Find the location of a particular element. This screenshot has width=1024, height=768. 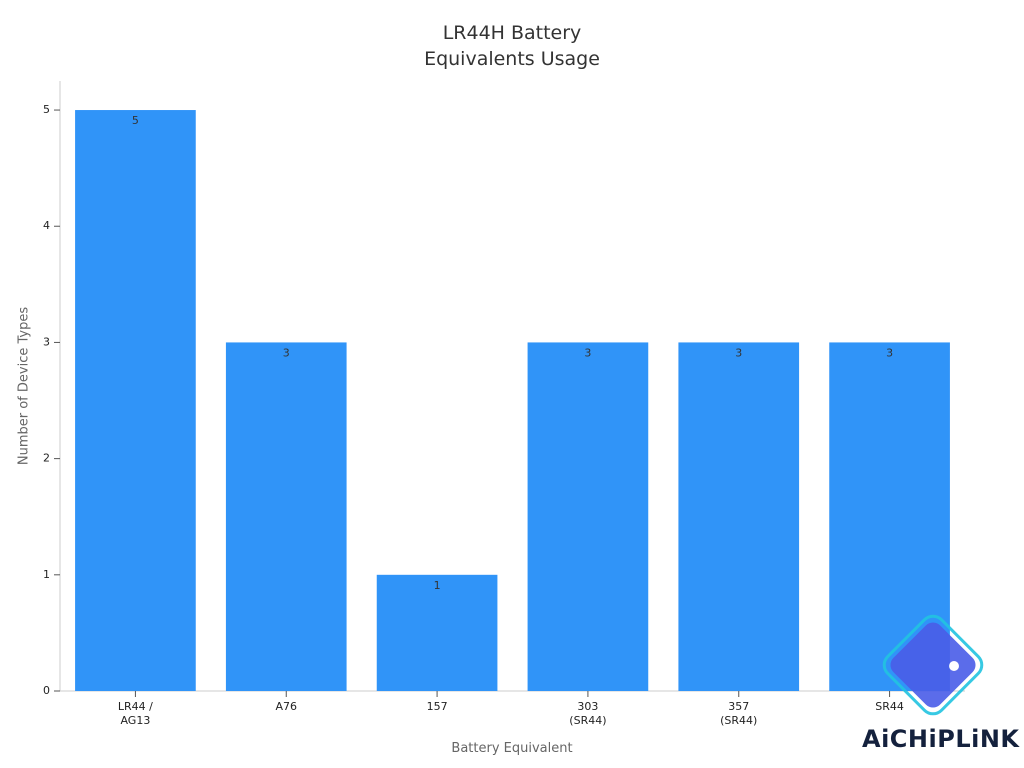

x-axis-label: Battery Equivalent is located at coordinates (512, 748).